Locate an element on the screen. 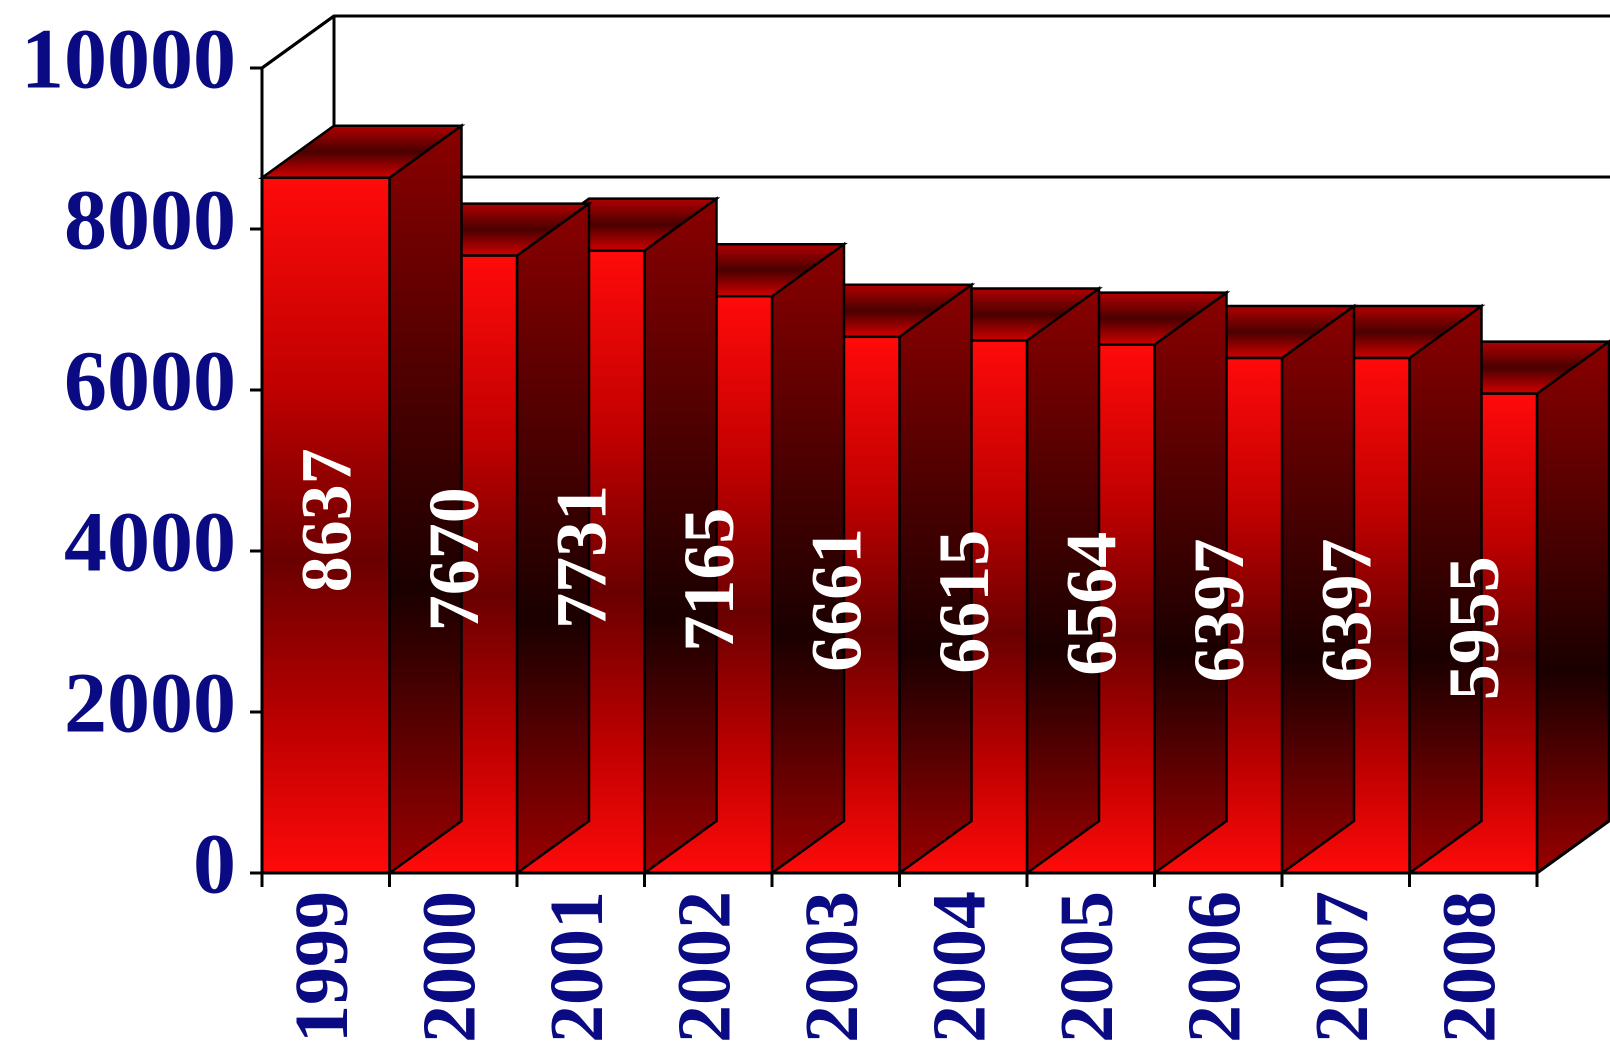 The height and width of the screenshot is (1054, 1610). data-label-2000: 7670 is located at coordinates (454, 559).